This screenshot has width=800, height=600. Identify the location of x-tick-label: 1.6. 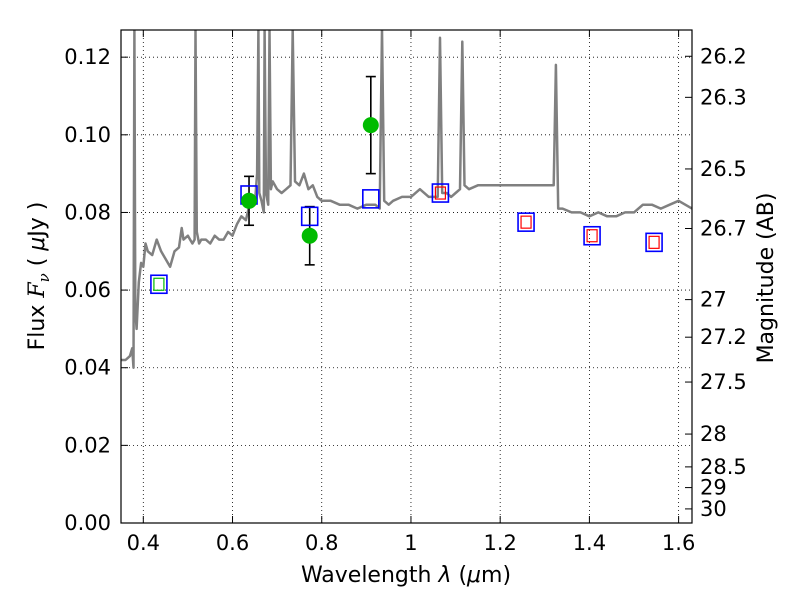
(678, 543).